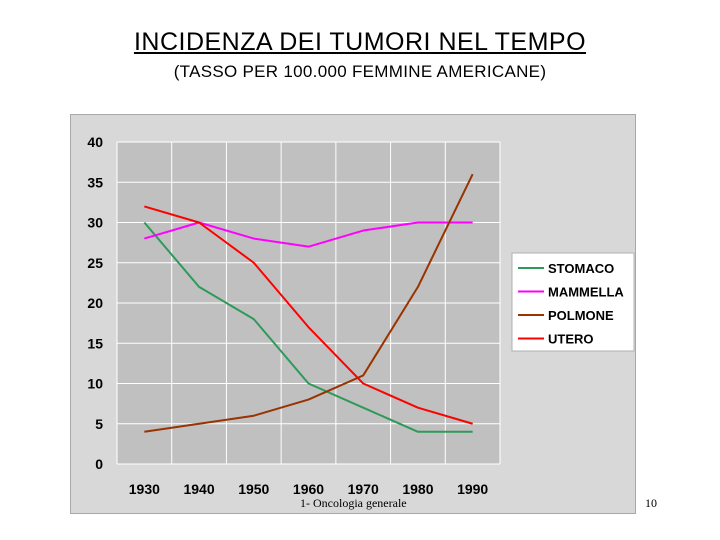 The height and width of the screenshot is (540, 720). Describe the element at coordinates (308, 489) in the screenshot. I see `x-tick-label: 1960` at that location.